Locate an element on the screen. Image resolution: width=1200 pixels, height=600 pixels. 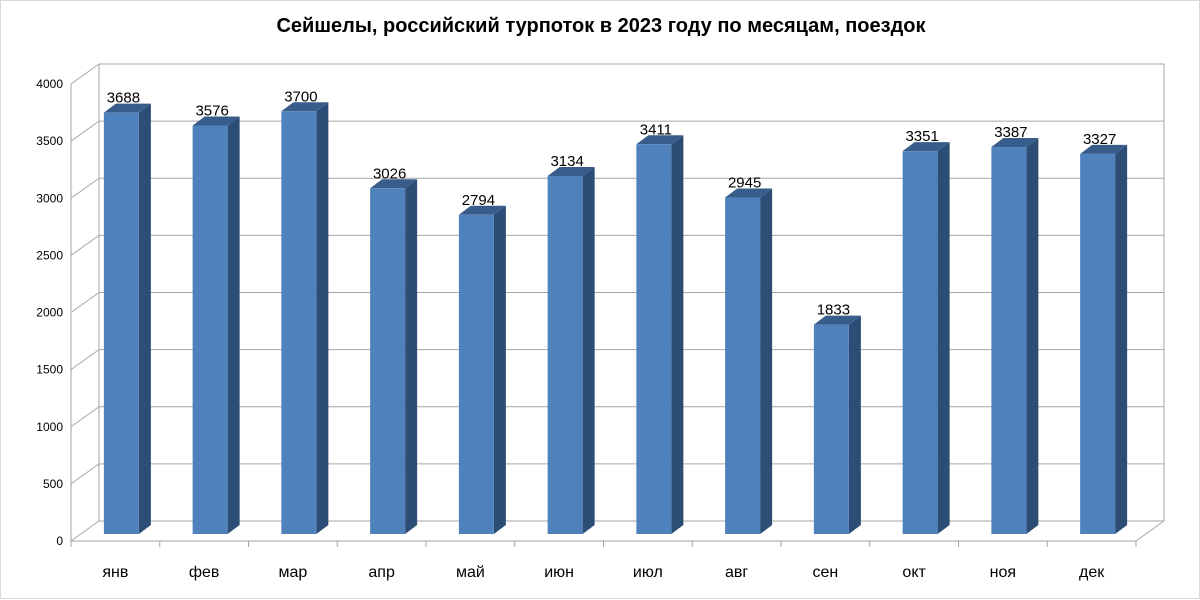
bar-апр is located at coordinates (388, 361).